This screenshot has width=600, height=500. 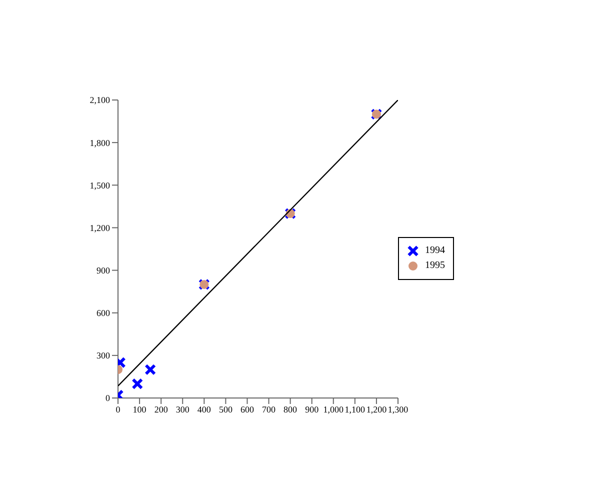 I want to click on x-tick-label: 800, so click(x=291, y=409).